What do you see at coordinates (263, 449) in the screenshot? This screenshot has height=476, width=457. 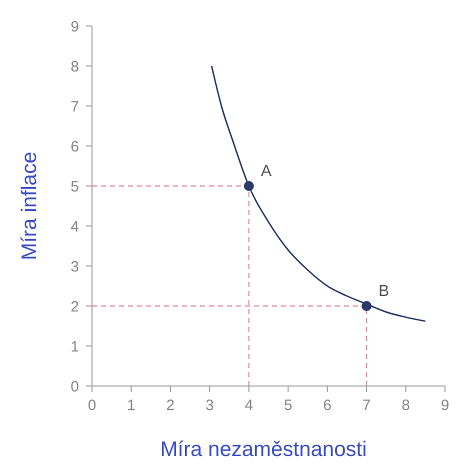 I see `x-axis-title: Míra nezaměstnanosti` at bounding box center [263, 449].